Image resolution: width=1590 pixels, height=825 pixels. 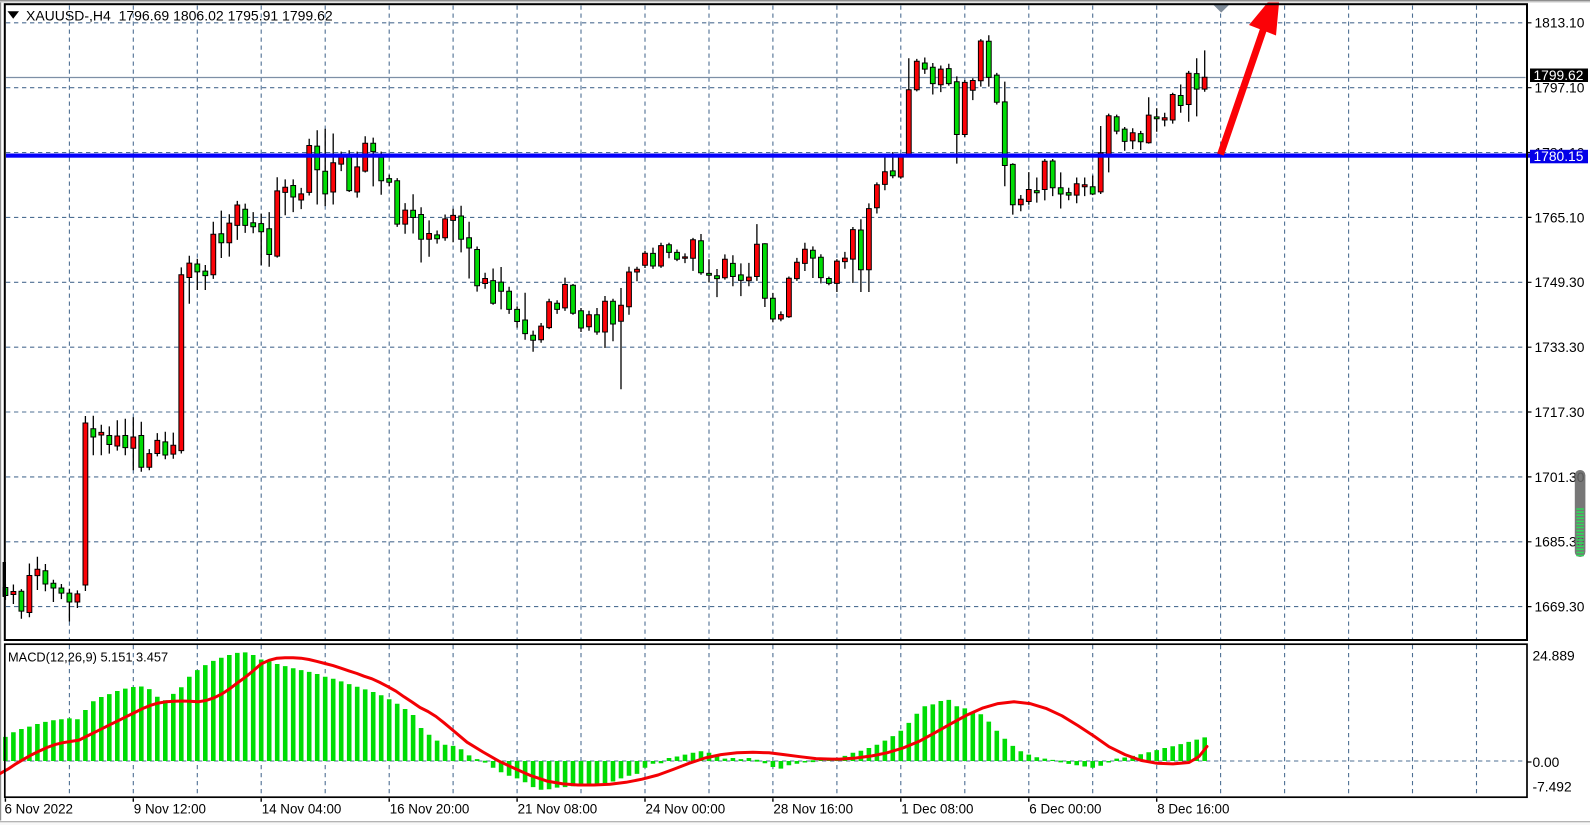 I want to click on svg-text: 16 Nov 20:00, so click(x=430, y=809).